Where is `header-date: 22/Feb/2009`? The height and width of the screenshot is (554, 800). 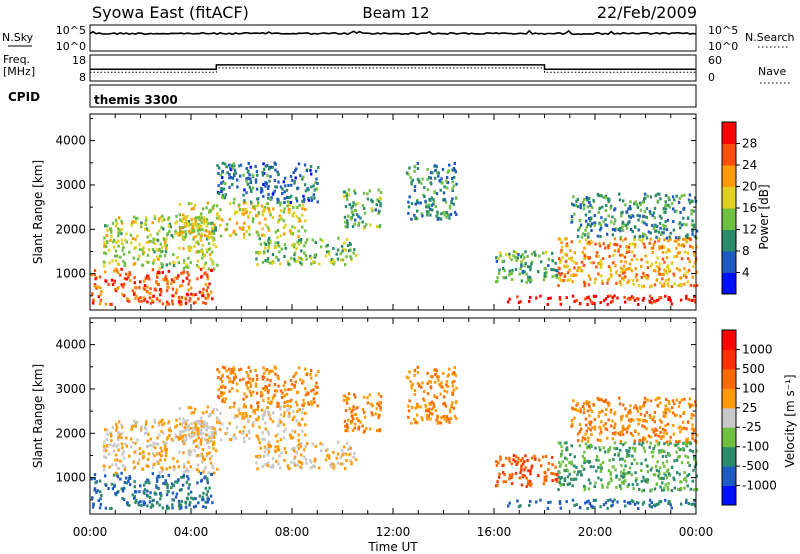 header-date: 22/Feb/2009 is located at coordinates (647, 12).